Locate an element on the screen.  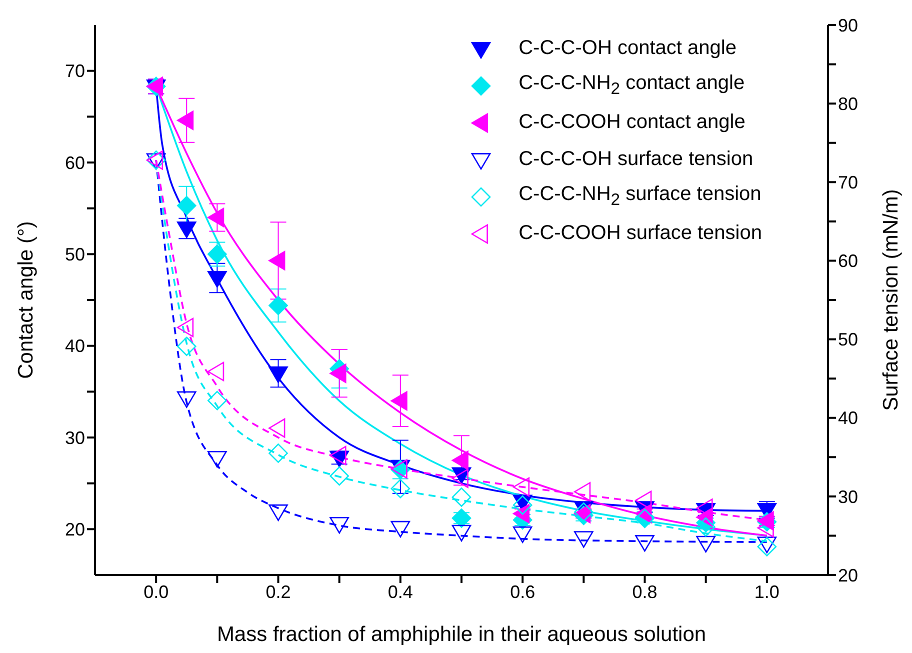
legend-label: C-C-C-OH contact angle is located at coordinates (627, 48).